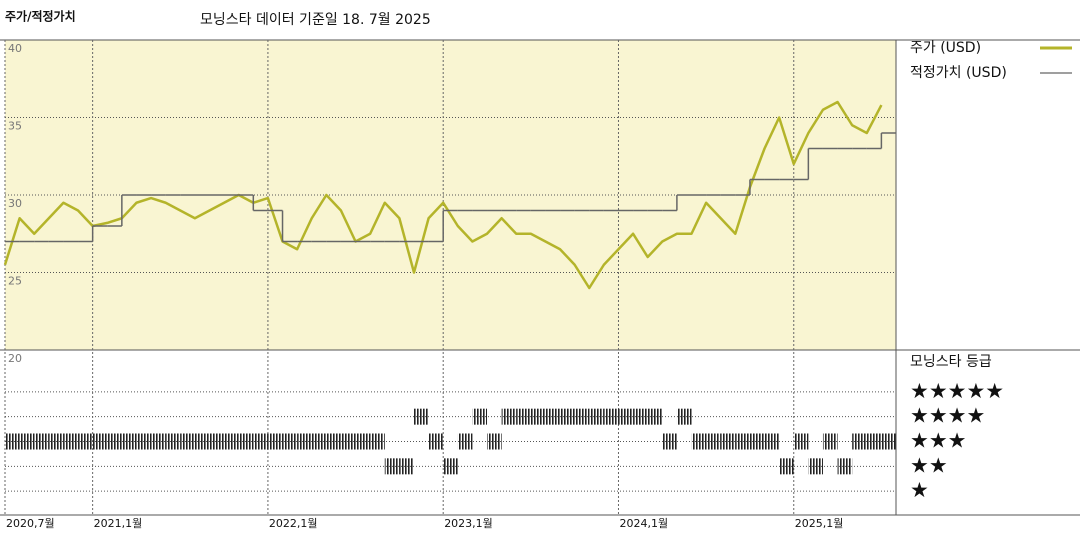 The width and height of the screenshot is (1080, 540). What do you see at coordinates (118, 523) in the screenshot?
I see `x-tick-label: 2021,1월` at bounding box center [118, 523].